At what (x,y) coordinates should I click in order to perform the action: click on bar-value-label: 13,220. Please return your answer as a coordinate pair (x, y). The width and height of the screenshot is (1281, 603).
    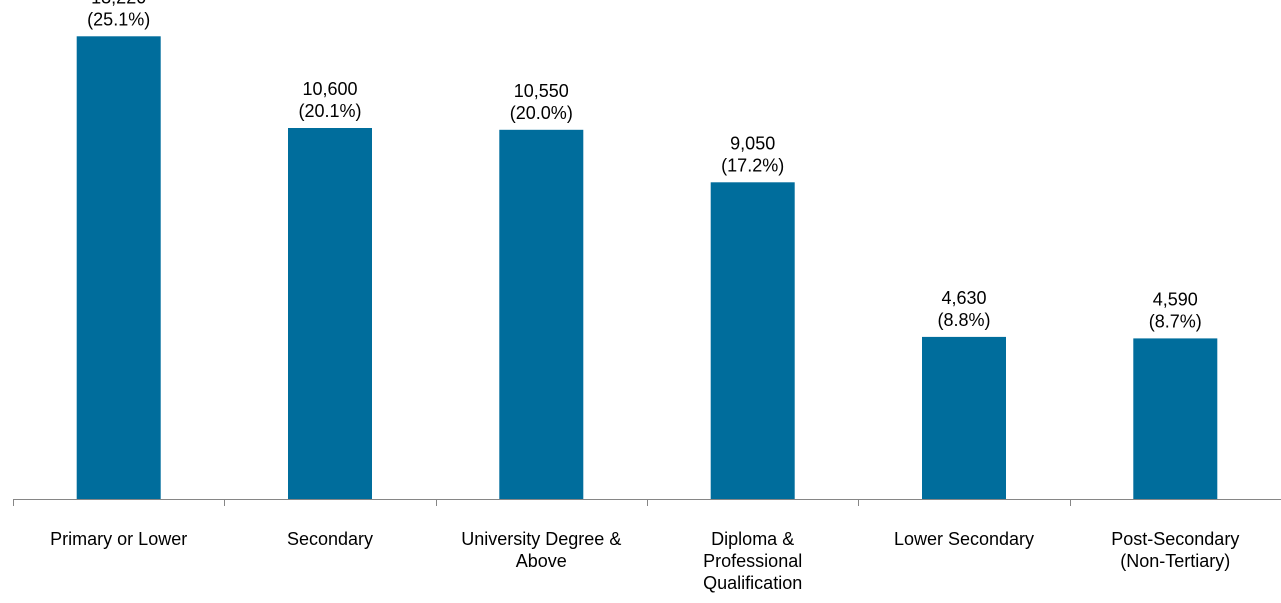
    Looking at the image, I should click on (118, 3).